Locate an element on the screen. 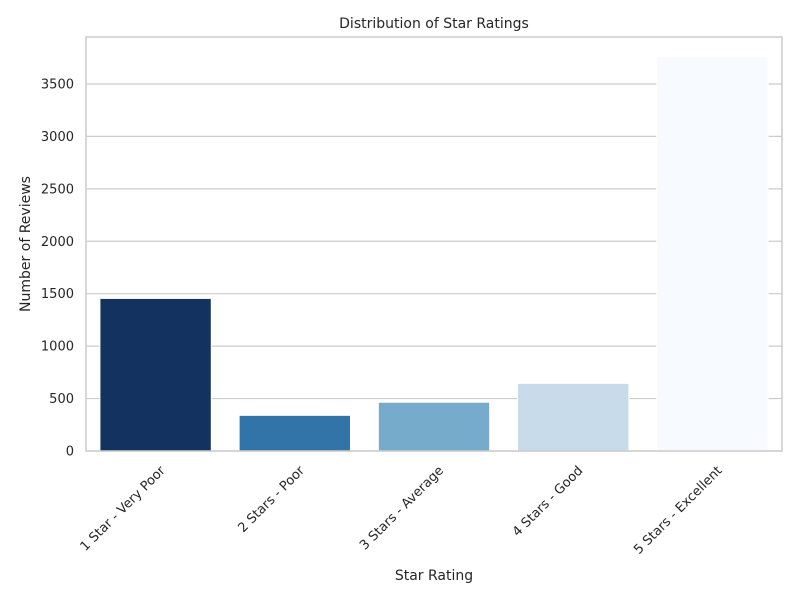 This screenshot has width=800, height=600. x-tick-label: 4 Stars - Good is located at coordinates (548, 501).